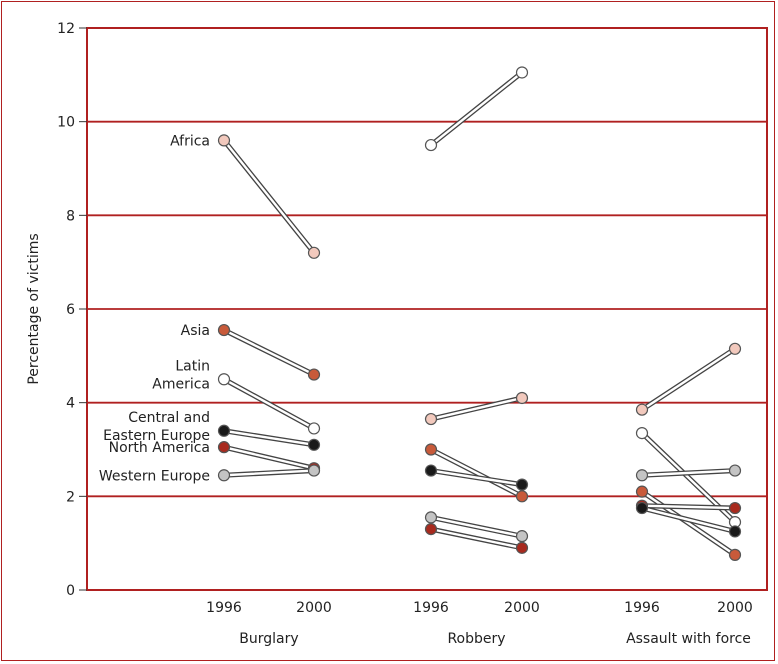  What do you see at coordinates (70, 404) in the screenshot?
I see `y-tick-label: 4` at bounding box center [70, 404].